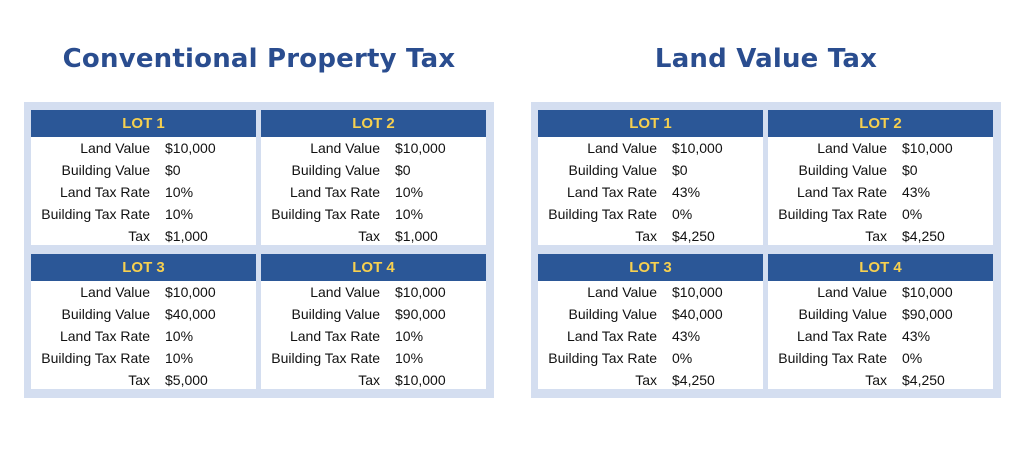  I want to click on building-value-row: Building Value $90,000, so click(373, 314).